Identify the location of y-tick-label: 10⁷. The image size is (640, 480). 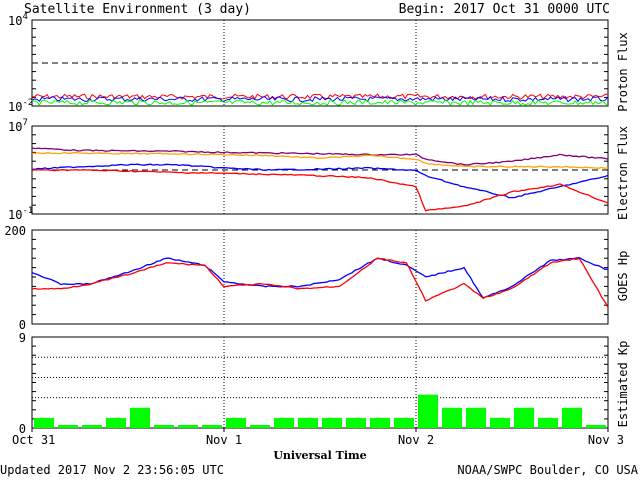
(18, 126).